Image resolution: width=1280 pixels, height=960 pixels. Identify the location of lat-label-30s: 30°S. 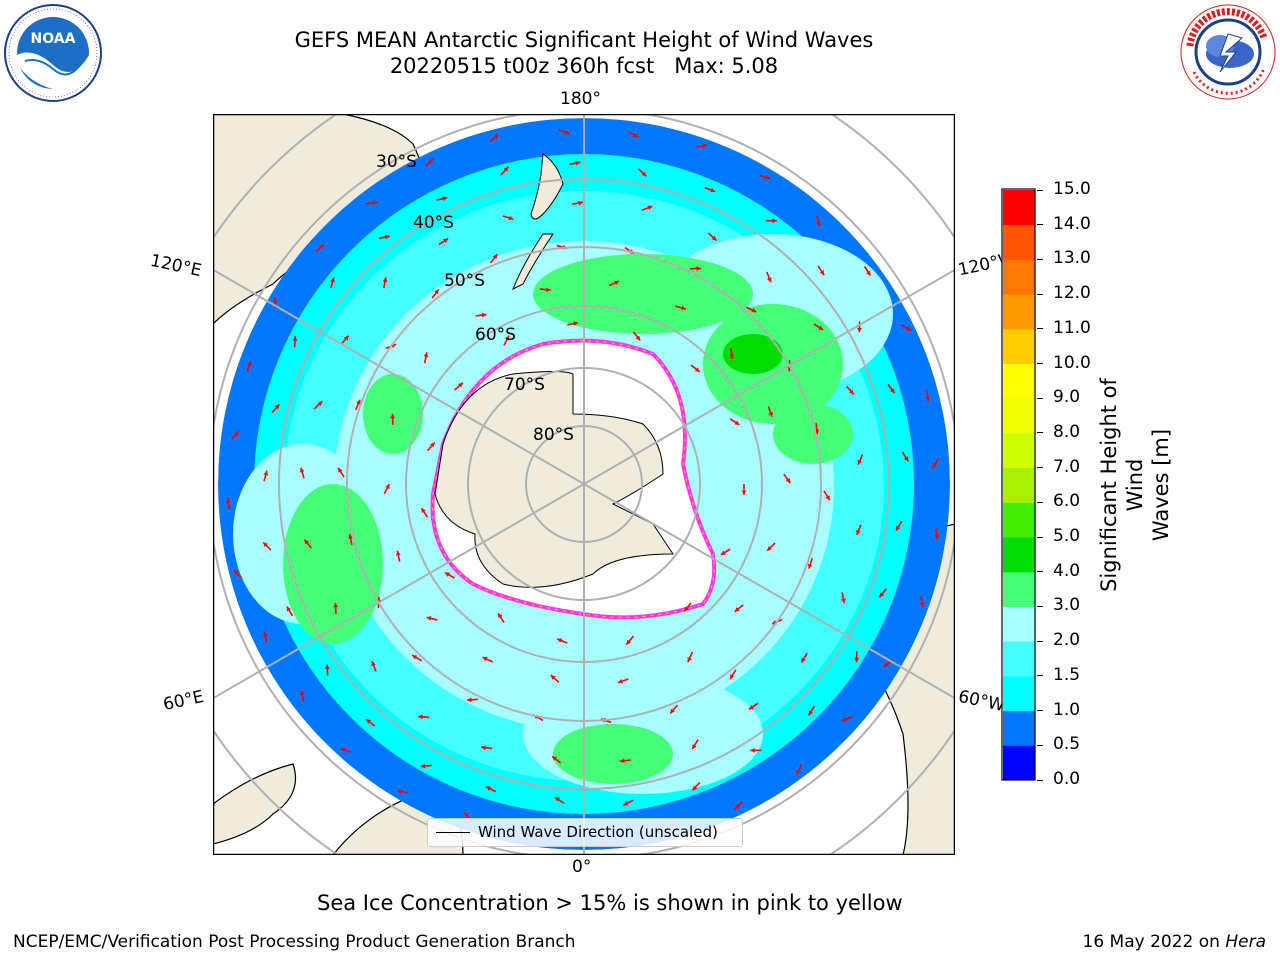
(396, 162).